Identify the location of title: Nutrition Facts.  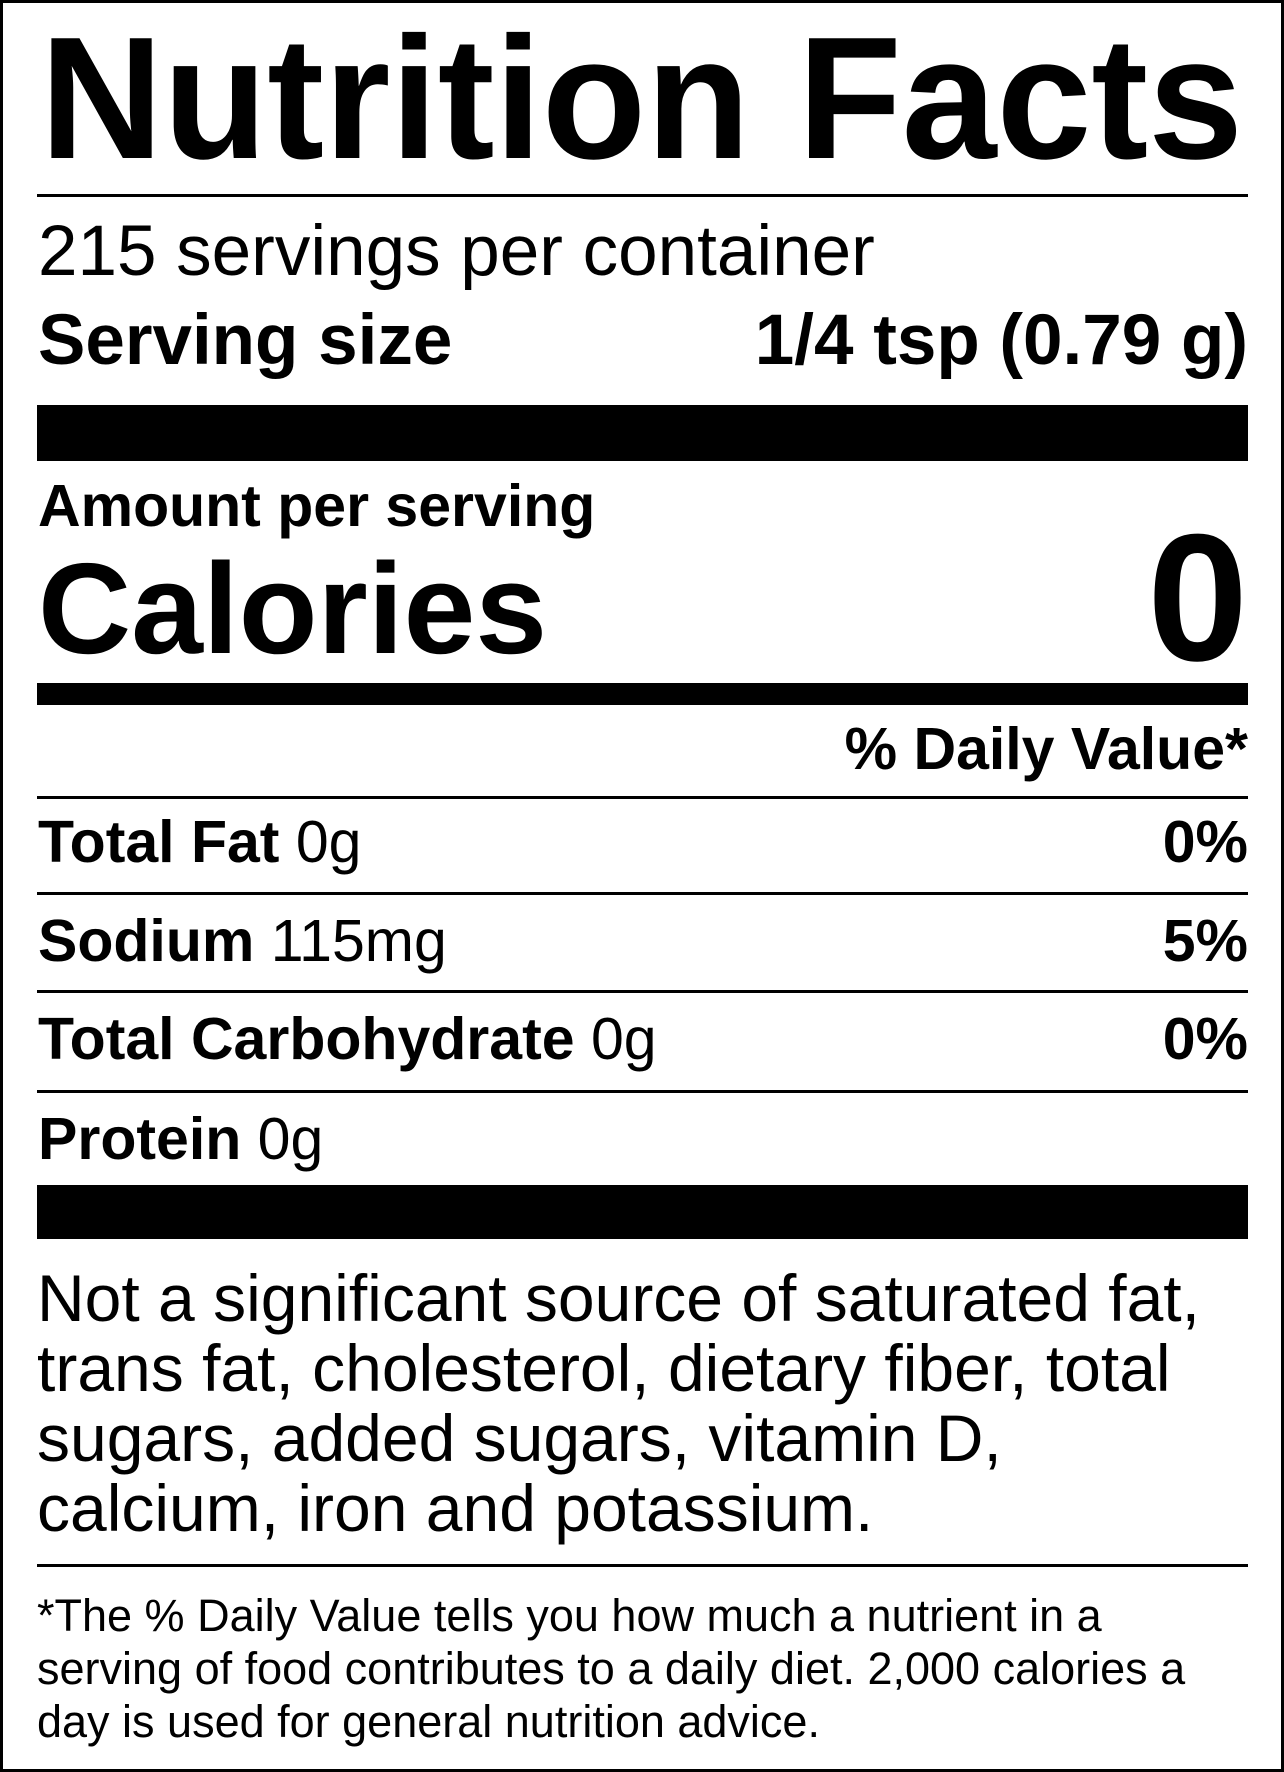
(641, 97).